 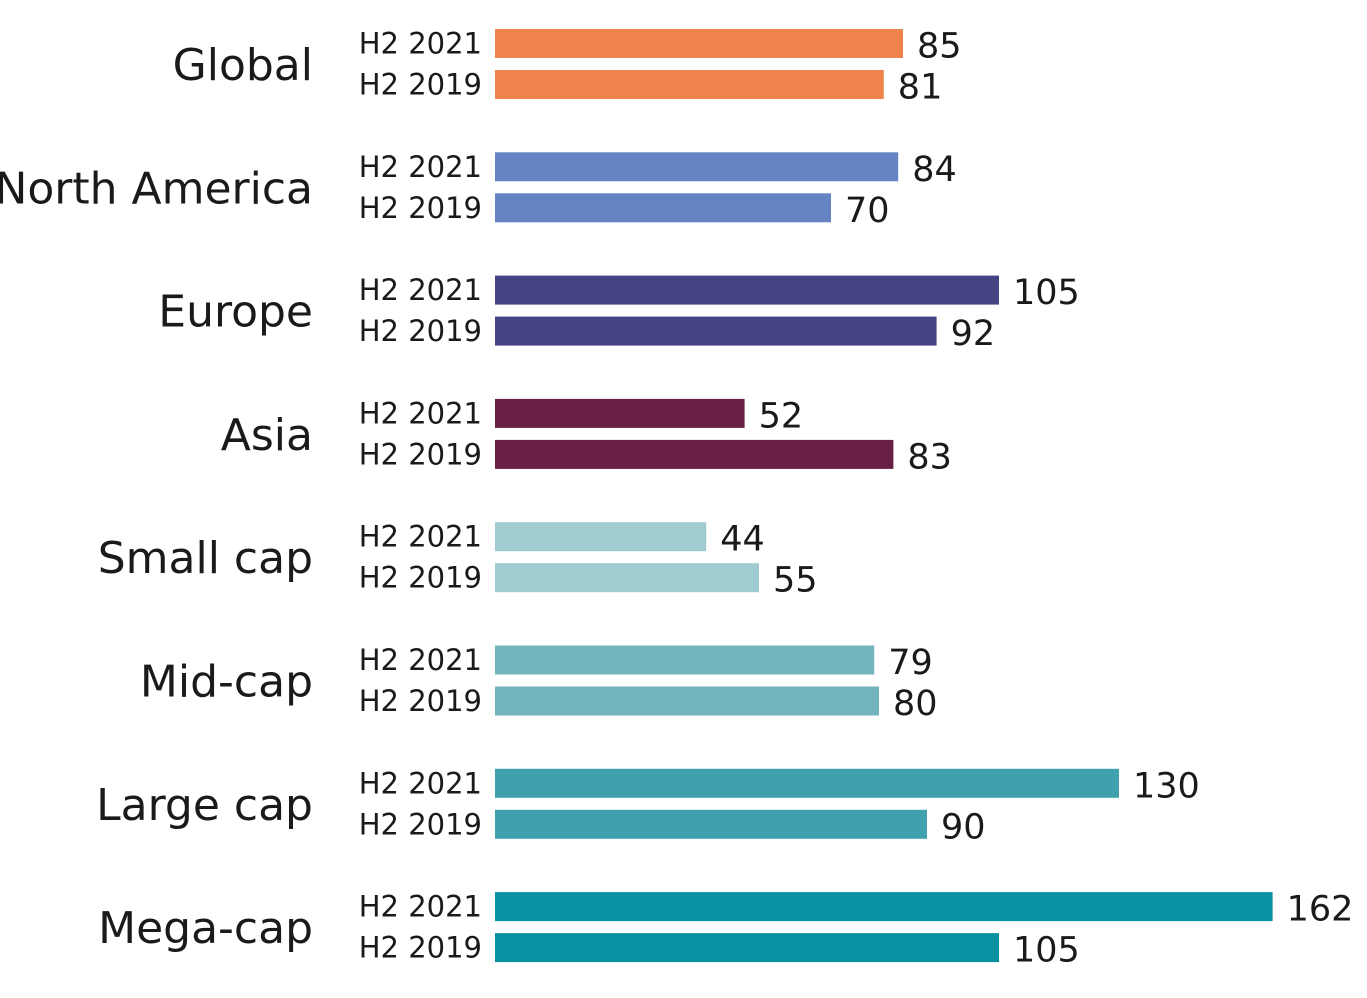 What do you see at coordinates (420, 290) in the screenshot?
I see `series-label-h2-2021-europe: H2 2021` at bounding box center [420, 290].